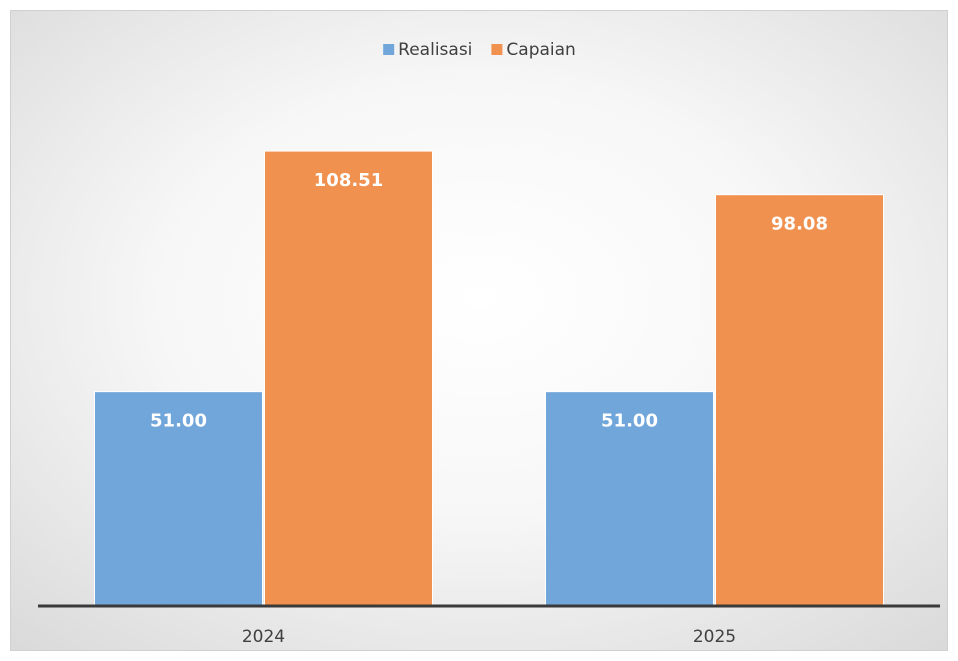 The height and width of the screenshot is (661, 958). What do you see at coordinates (435, 50) in the screenshot?
I see `legend-label: Realisasi` at bounding box center [435, 50].